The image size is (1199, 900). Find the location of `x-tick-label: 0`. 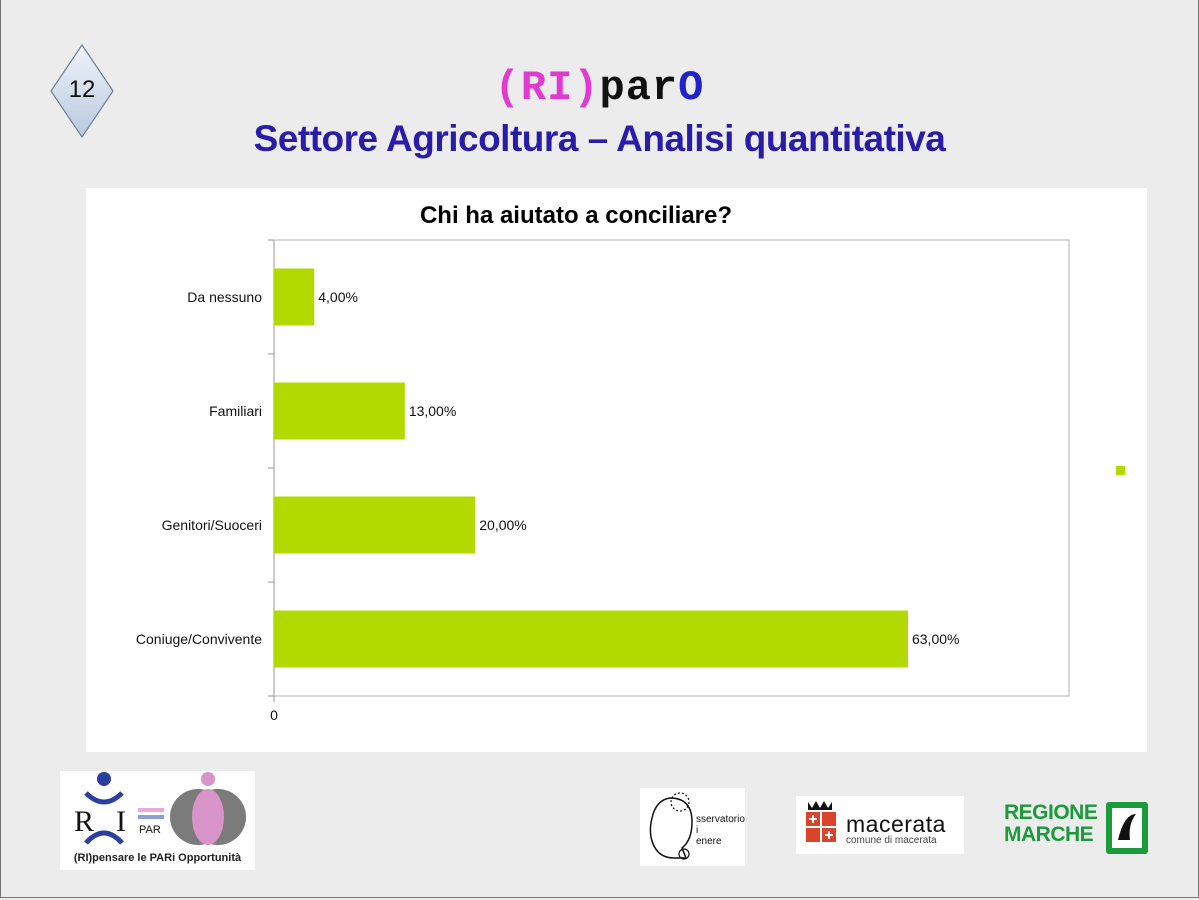

x-tick-label: 0 is located at coordinates (274, 715).